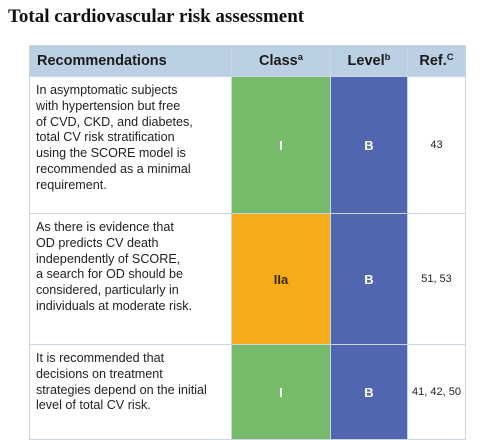 The width and height of the screenshot is (489, 440). What do you see at coordinates (433, 61) in the screenshot?
I see `header-ref-label: Ref.` at bounding box center [433, 61].